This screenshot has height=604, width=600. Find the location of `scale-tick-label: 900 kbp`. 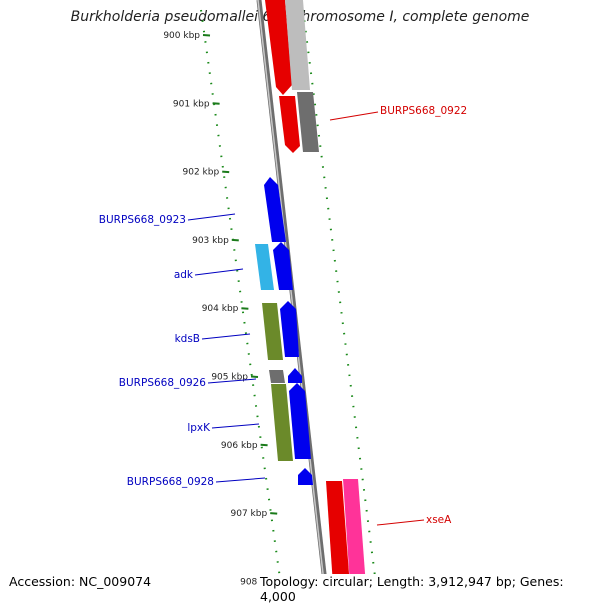

scale-tick-label: 900 kbp is located at coordinates (181, 36).